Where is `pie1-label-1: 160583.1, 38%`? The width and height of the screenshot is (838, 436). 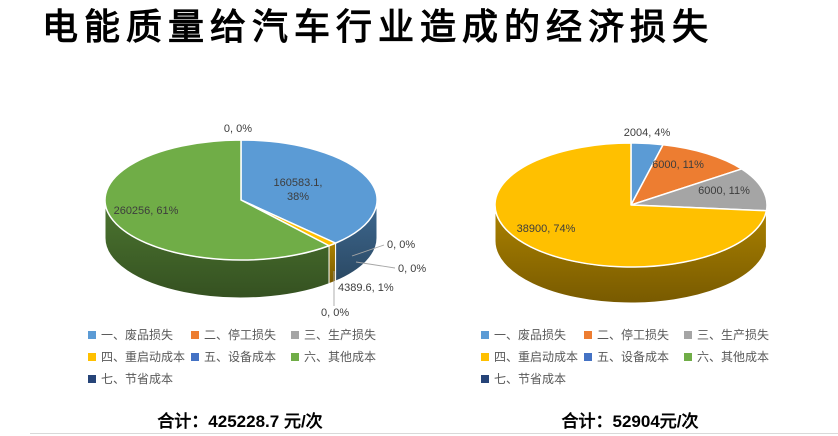
pie1-label-1: 160583.1, 38% is located at coordinates (298, 190).